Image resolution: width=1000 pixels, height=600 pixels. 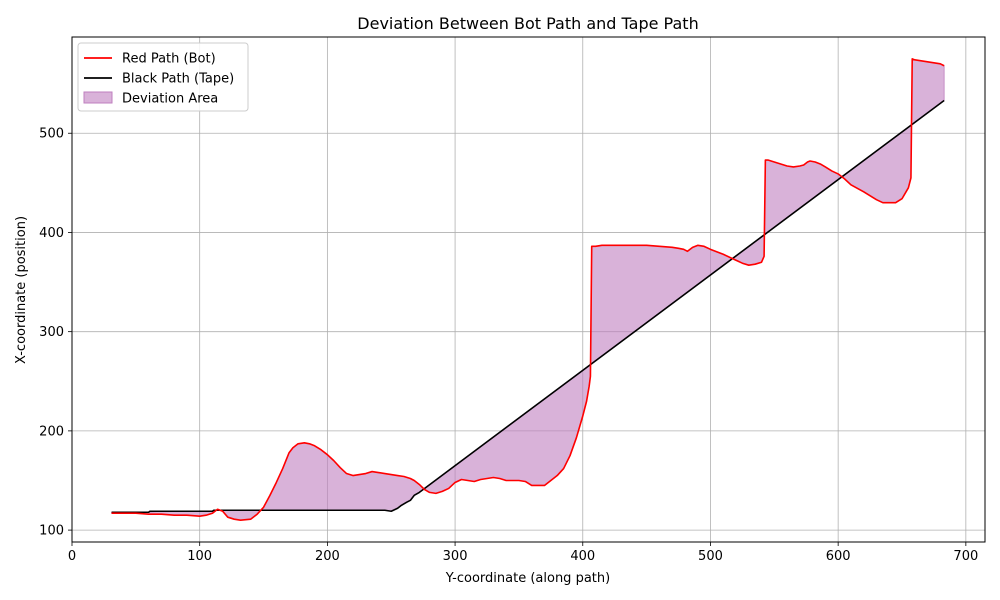 I want to click on x-axis-label: Y-coordinate (along path), so click(x=527, y=578).